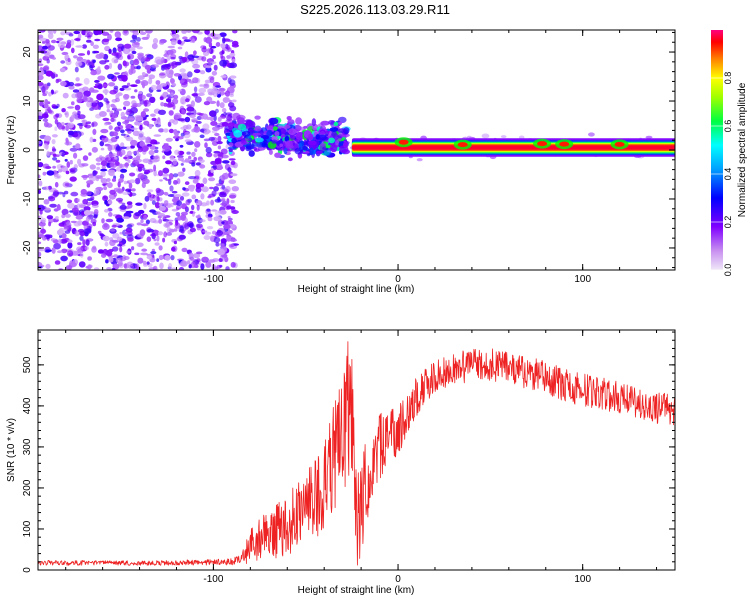 The height and width of the screenshot is (600, 750). What do you see at coordinates (717, 150) in the screenshot?
I see `colorbar-gradient` at bounding box center [717, 150].